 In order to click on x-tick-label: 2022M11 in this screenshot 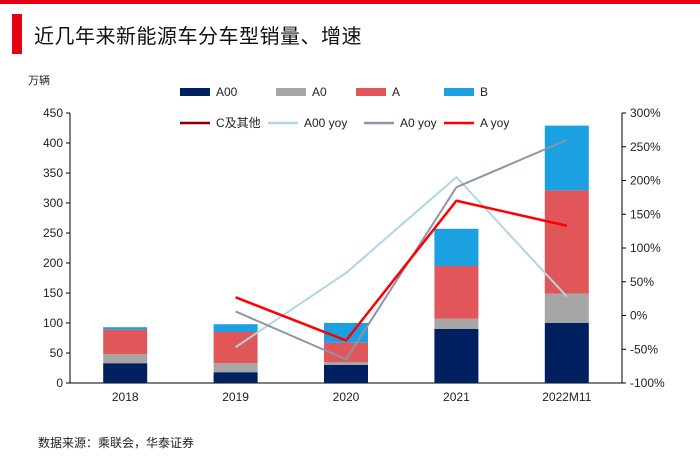, I will do `click(566, 397)`.